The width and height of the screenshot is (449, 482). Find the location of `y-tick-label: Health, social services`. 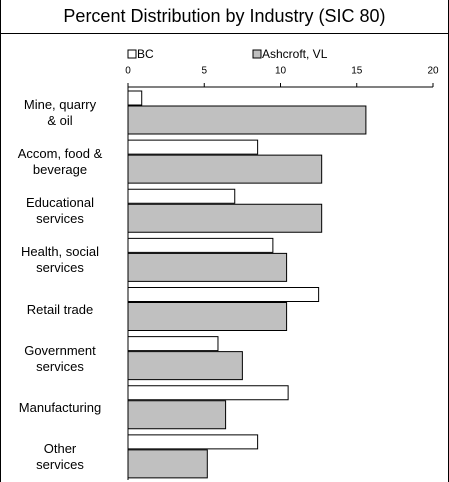

y-tick-label: Health, social services is located at coordinates (60, 260).